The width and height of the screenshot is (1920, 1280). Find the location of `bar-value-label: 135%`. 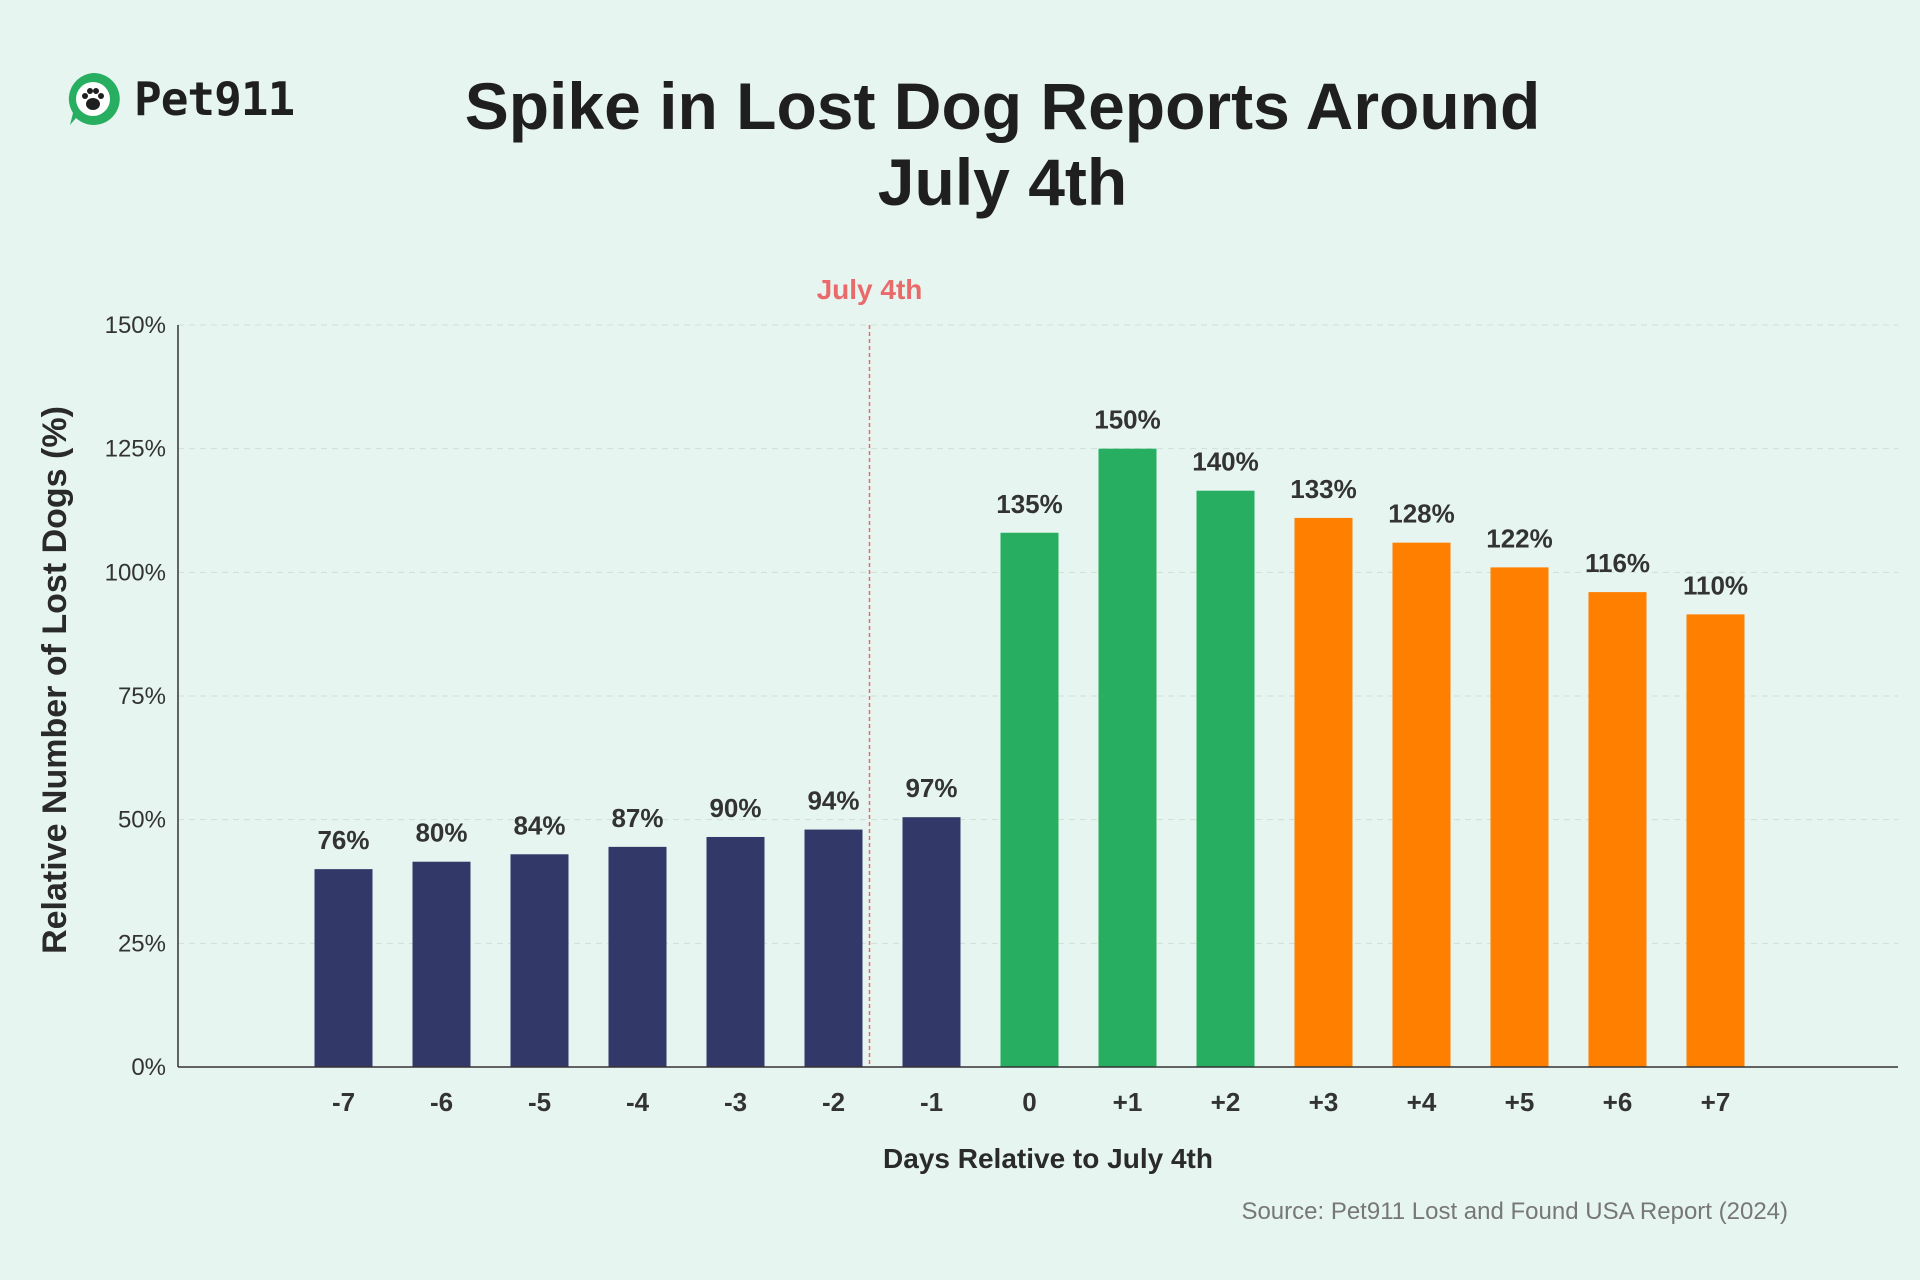

bar-value-label: 135% is located at coordinates (1029, 504).